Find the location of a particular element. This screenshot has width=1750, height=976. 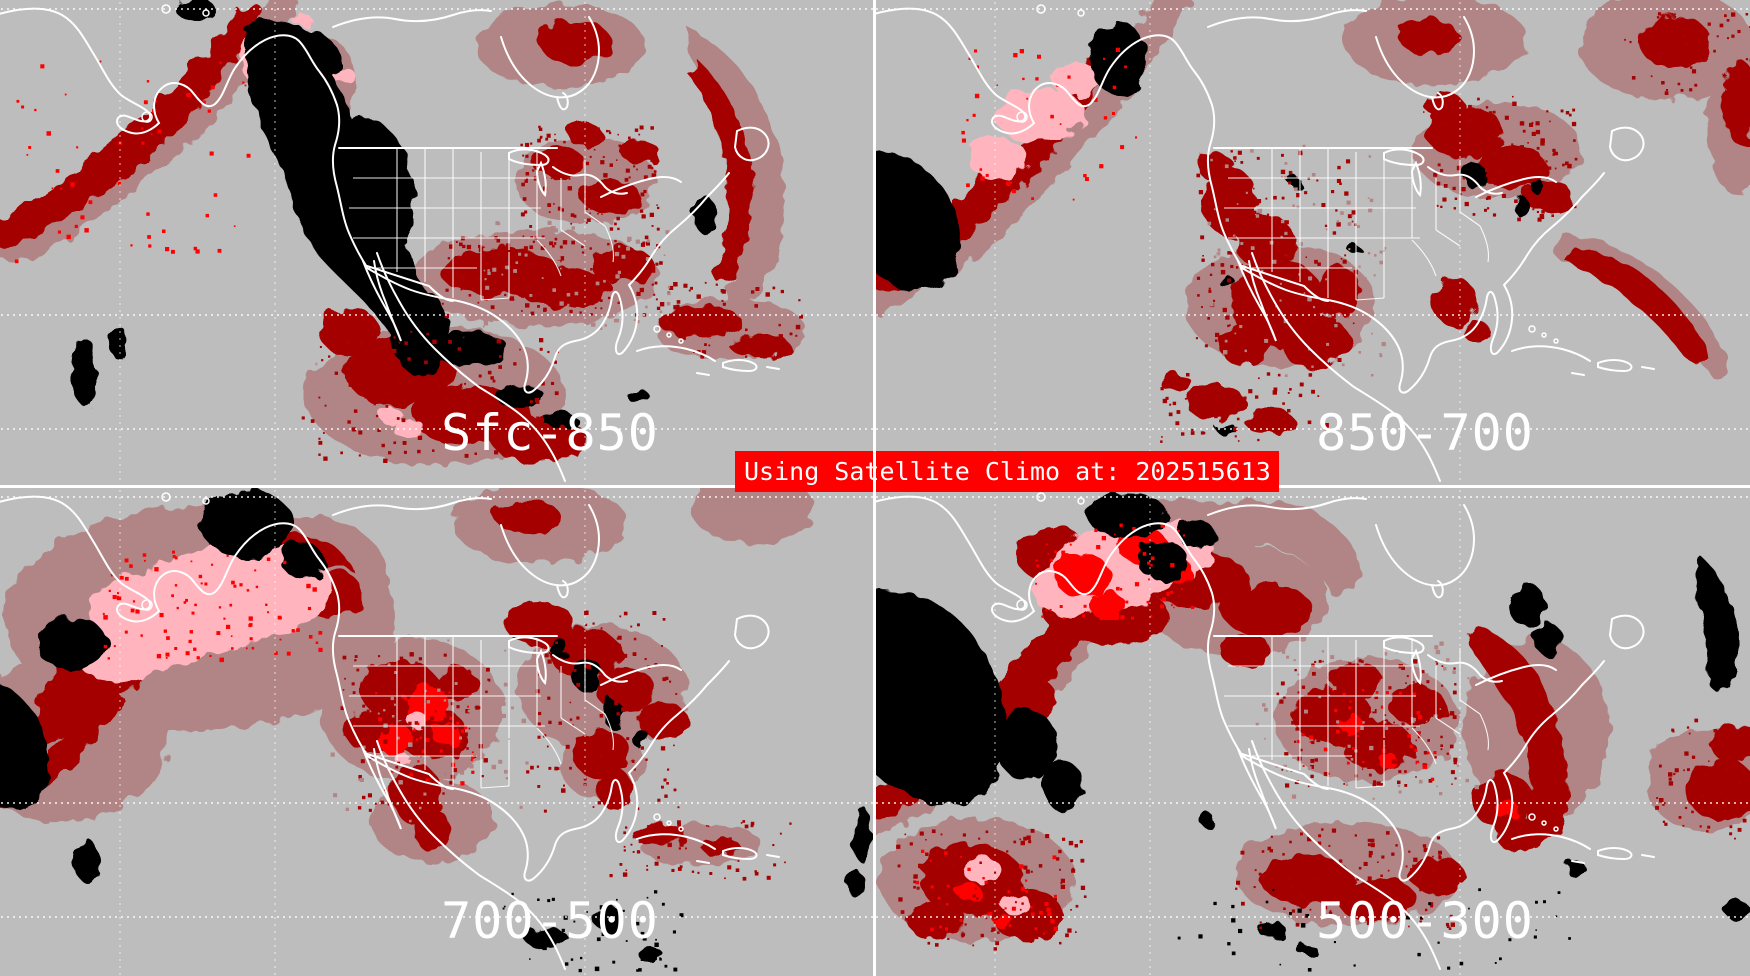

panel-label-850-700: 850-700 is located at coordinates (1425, 433).